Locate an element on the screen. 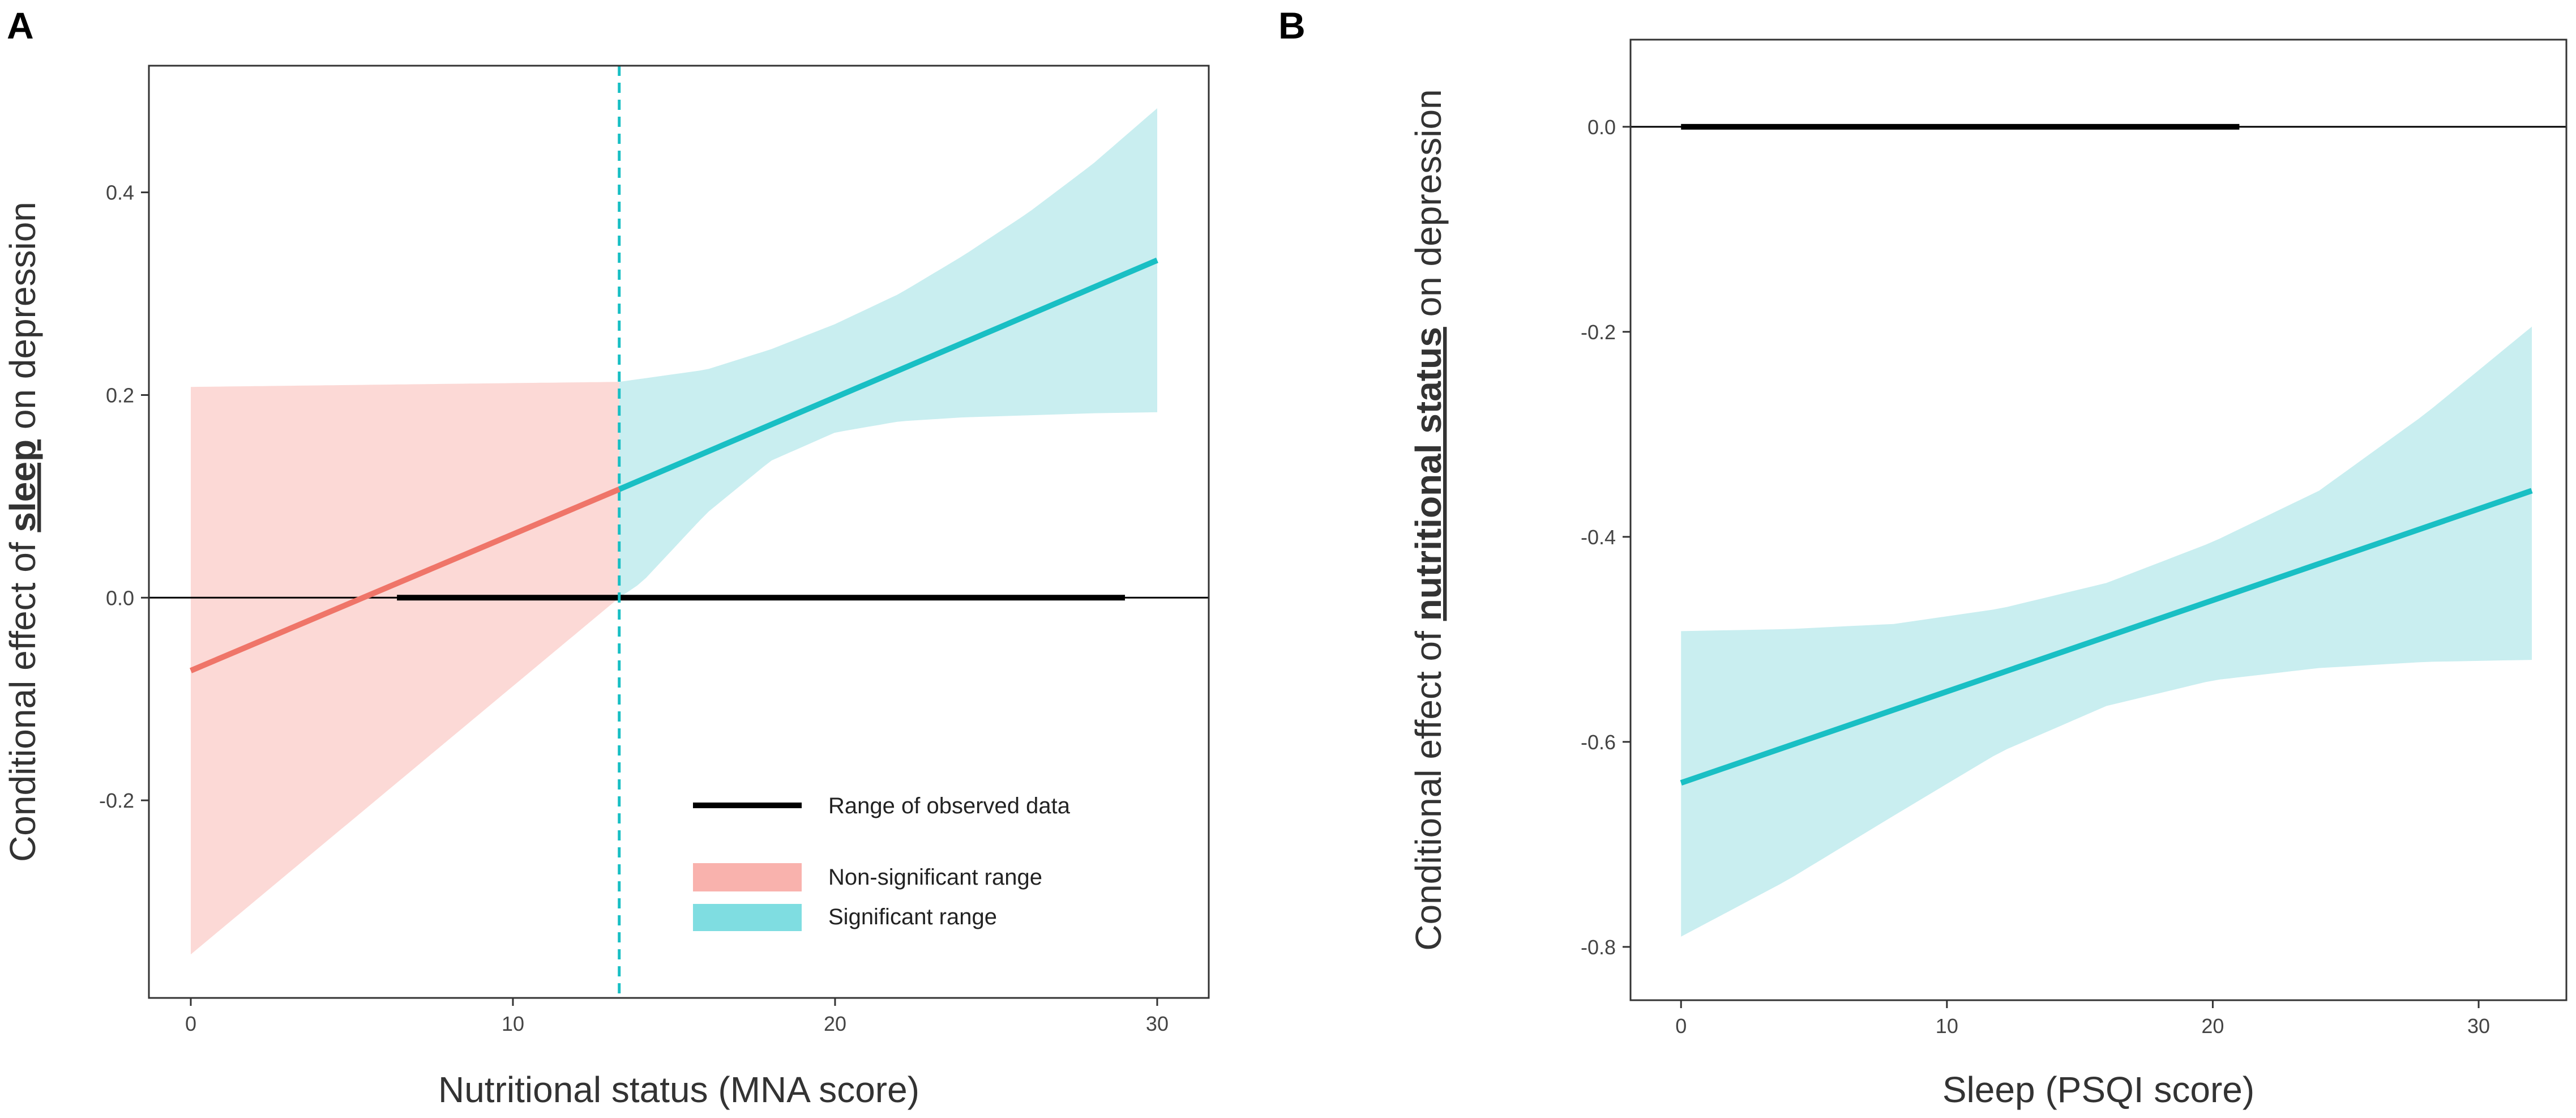 Image resolution: width=2576 pixels, height=1118 pixels. legend-nonsignificant-swatch is located at coordinates (747, 877).